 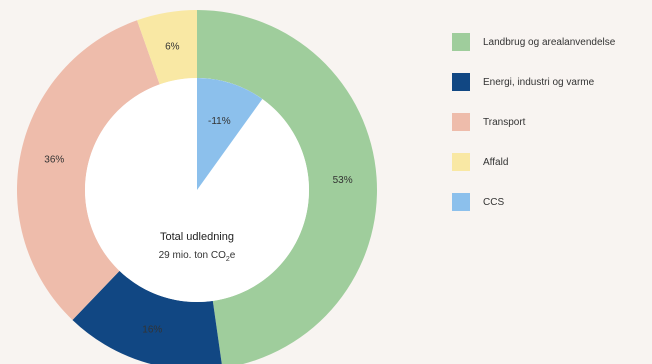 I want to click on legend-label: Transport, so click(x=504, y=122).